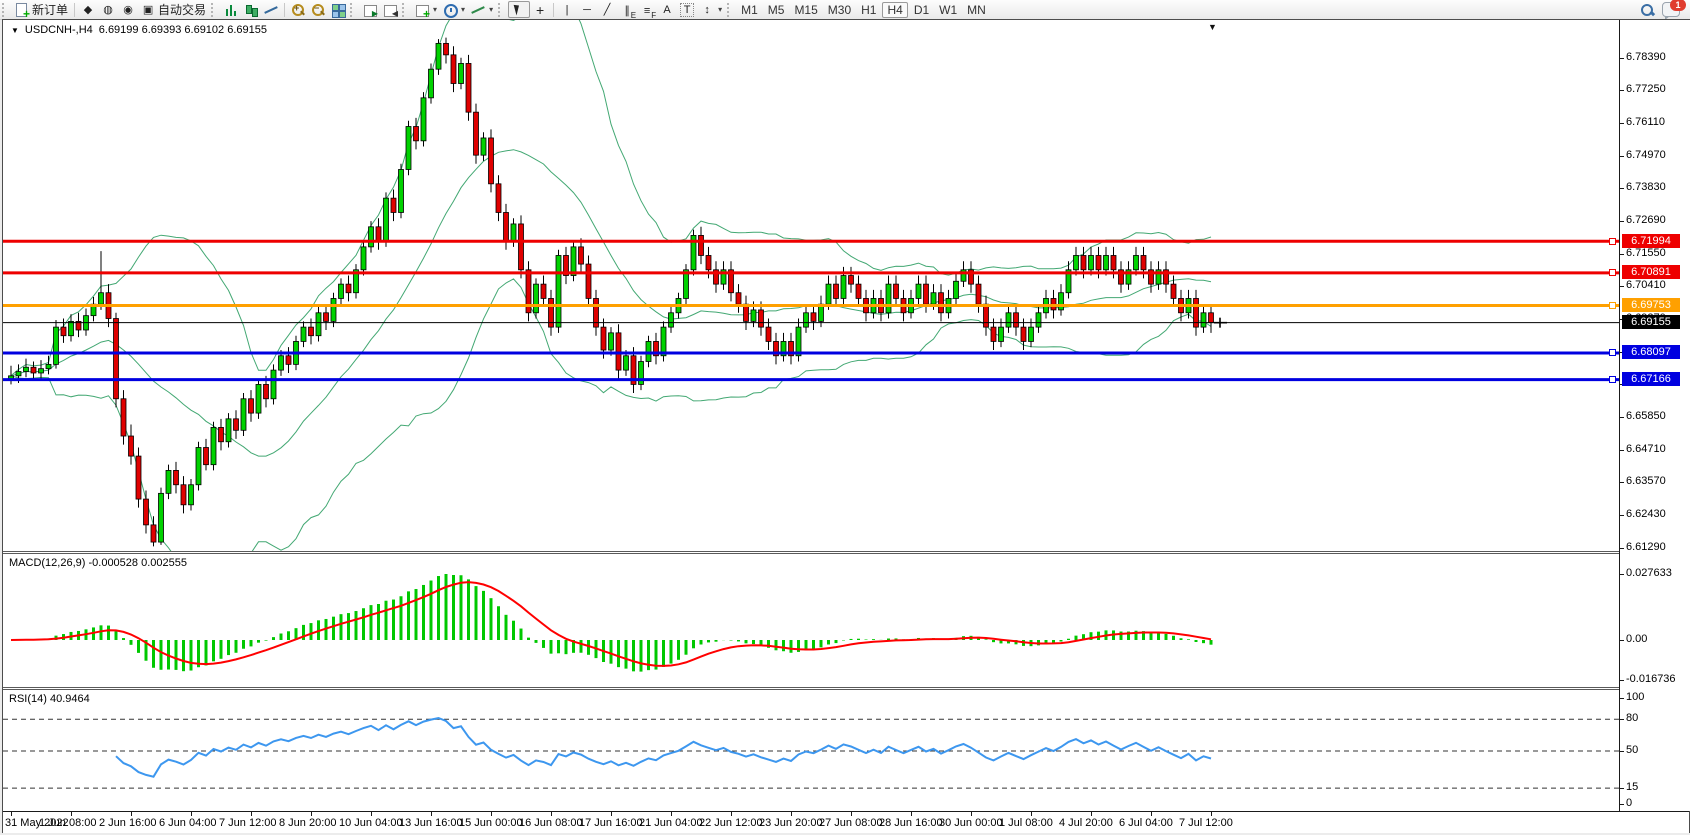  Describe the element at coordinates (478, 10) in the screenshot. I see `template-icon` at that location.